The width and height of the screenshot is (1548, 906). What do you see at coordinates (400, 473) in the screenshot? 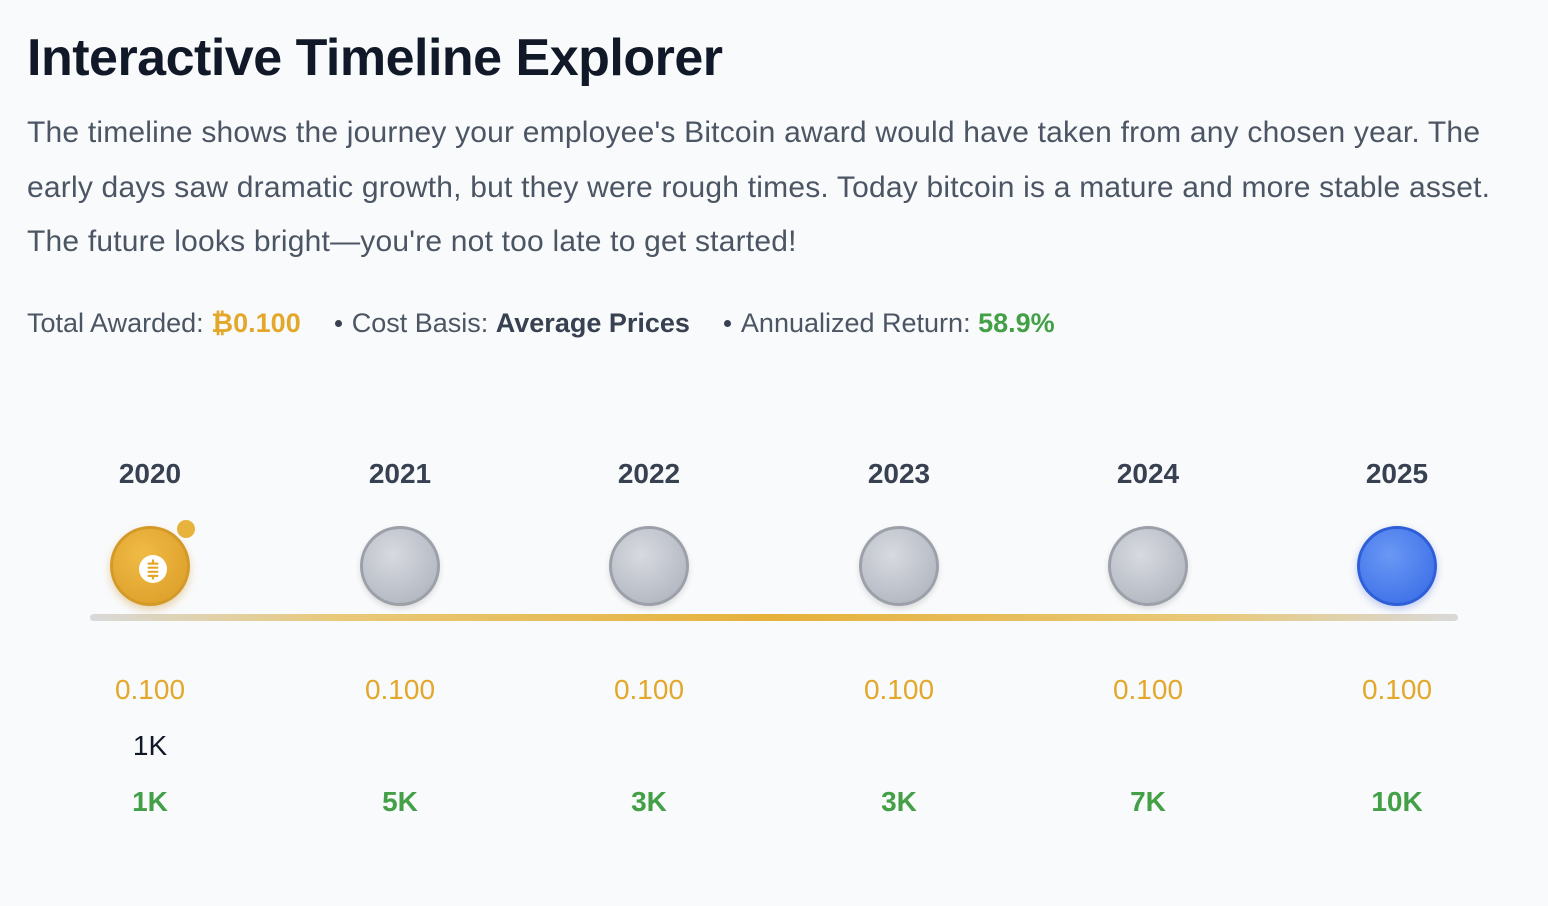
I see `year-label: 2021` at bounding box center [400, 473].